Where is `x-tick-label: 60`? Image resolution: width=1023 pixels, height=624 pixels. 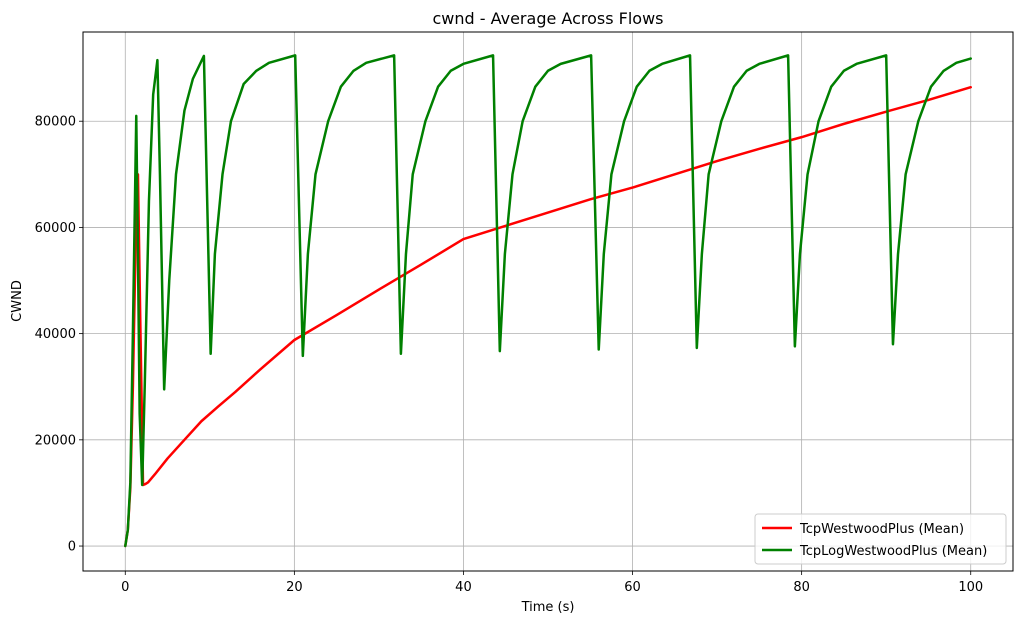 x-tick-label: 60 is located at coordinates (632, 587).